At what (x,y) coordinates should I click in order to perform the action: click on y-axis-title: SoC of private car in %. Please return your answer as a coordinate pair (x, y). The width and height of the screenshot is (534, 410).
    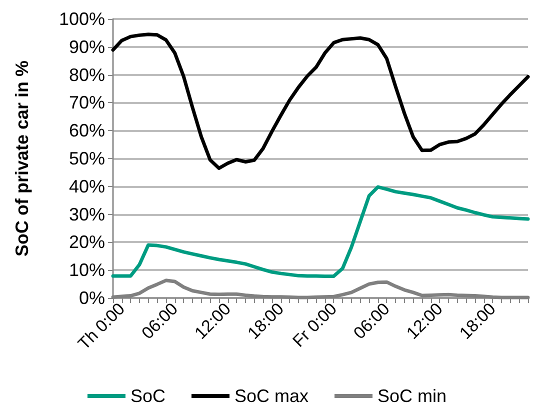
    Looking at the image, I should click on (22, 158).